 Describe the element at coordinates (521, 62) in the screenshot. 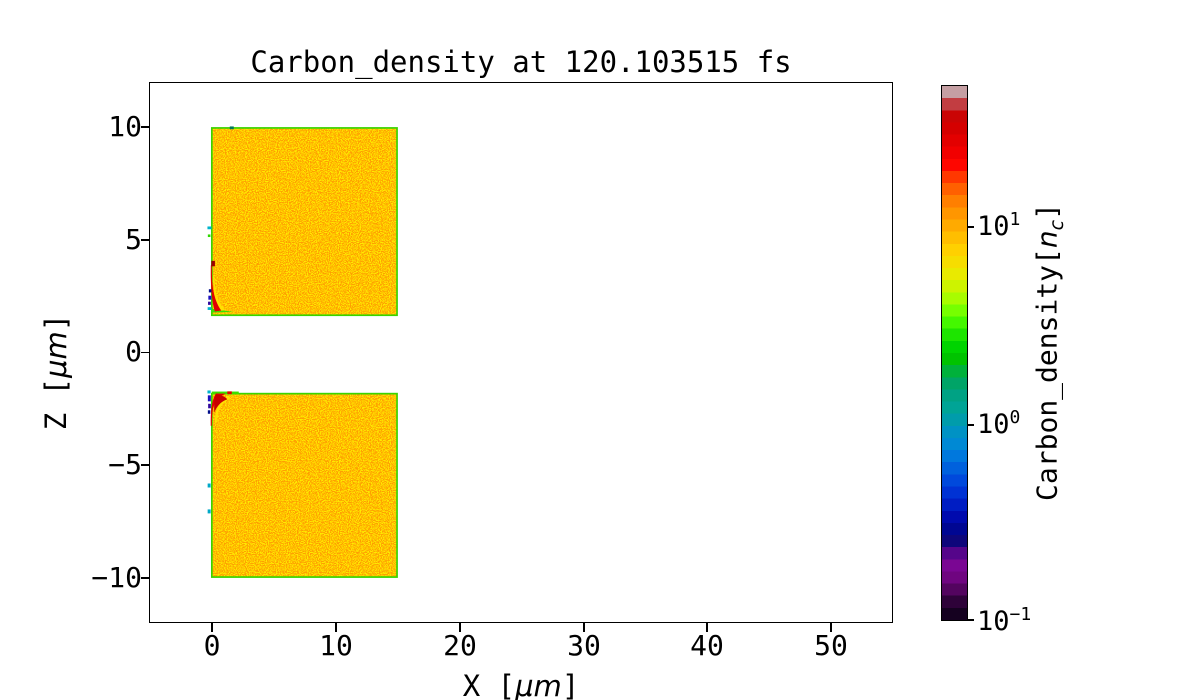

I see `plot-title: Carbon_density at 120.103515 fs` at that location.